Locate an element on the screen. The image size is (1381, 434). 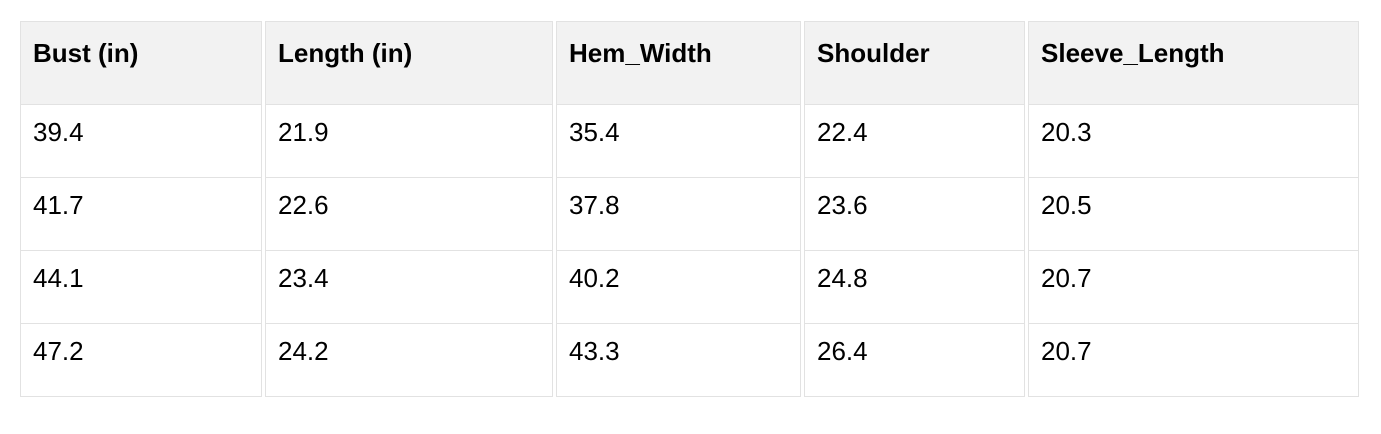
table-cell: 21.9 is located at coordinates (409, 141).